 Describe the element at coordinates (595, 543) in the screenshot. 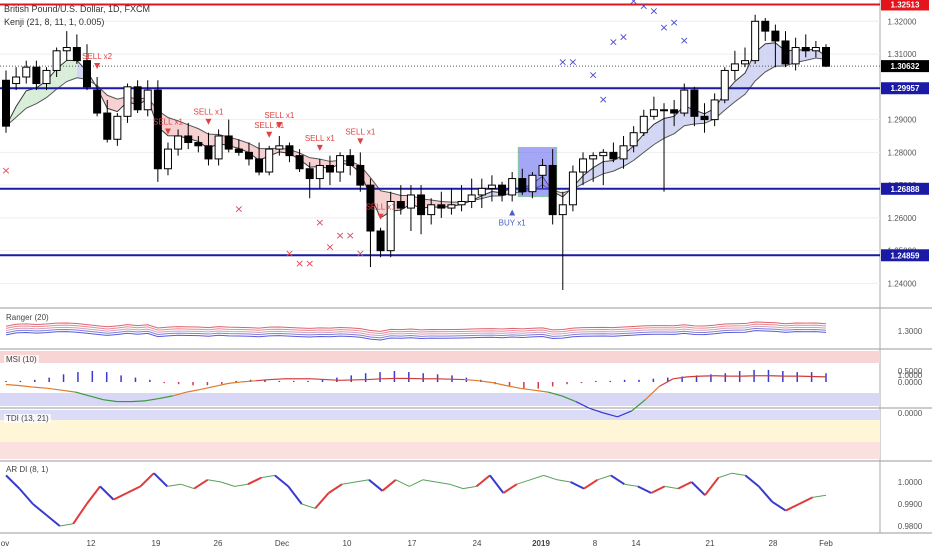

I see `x-tick-label: 8` at that location.